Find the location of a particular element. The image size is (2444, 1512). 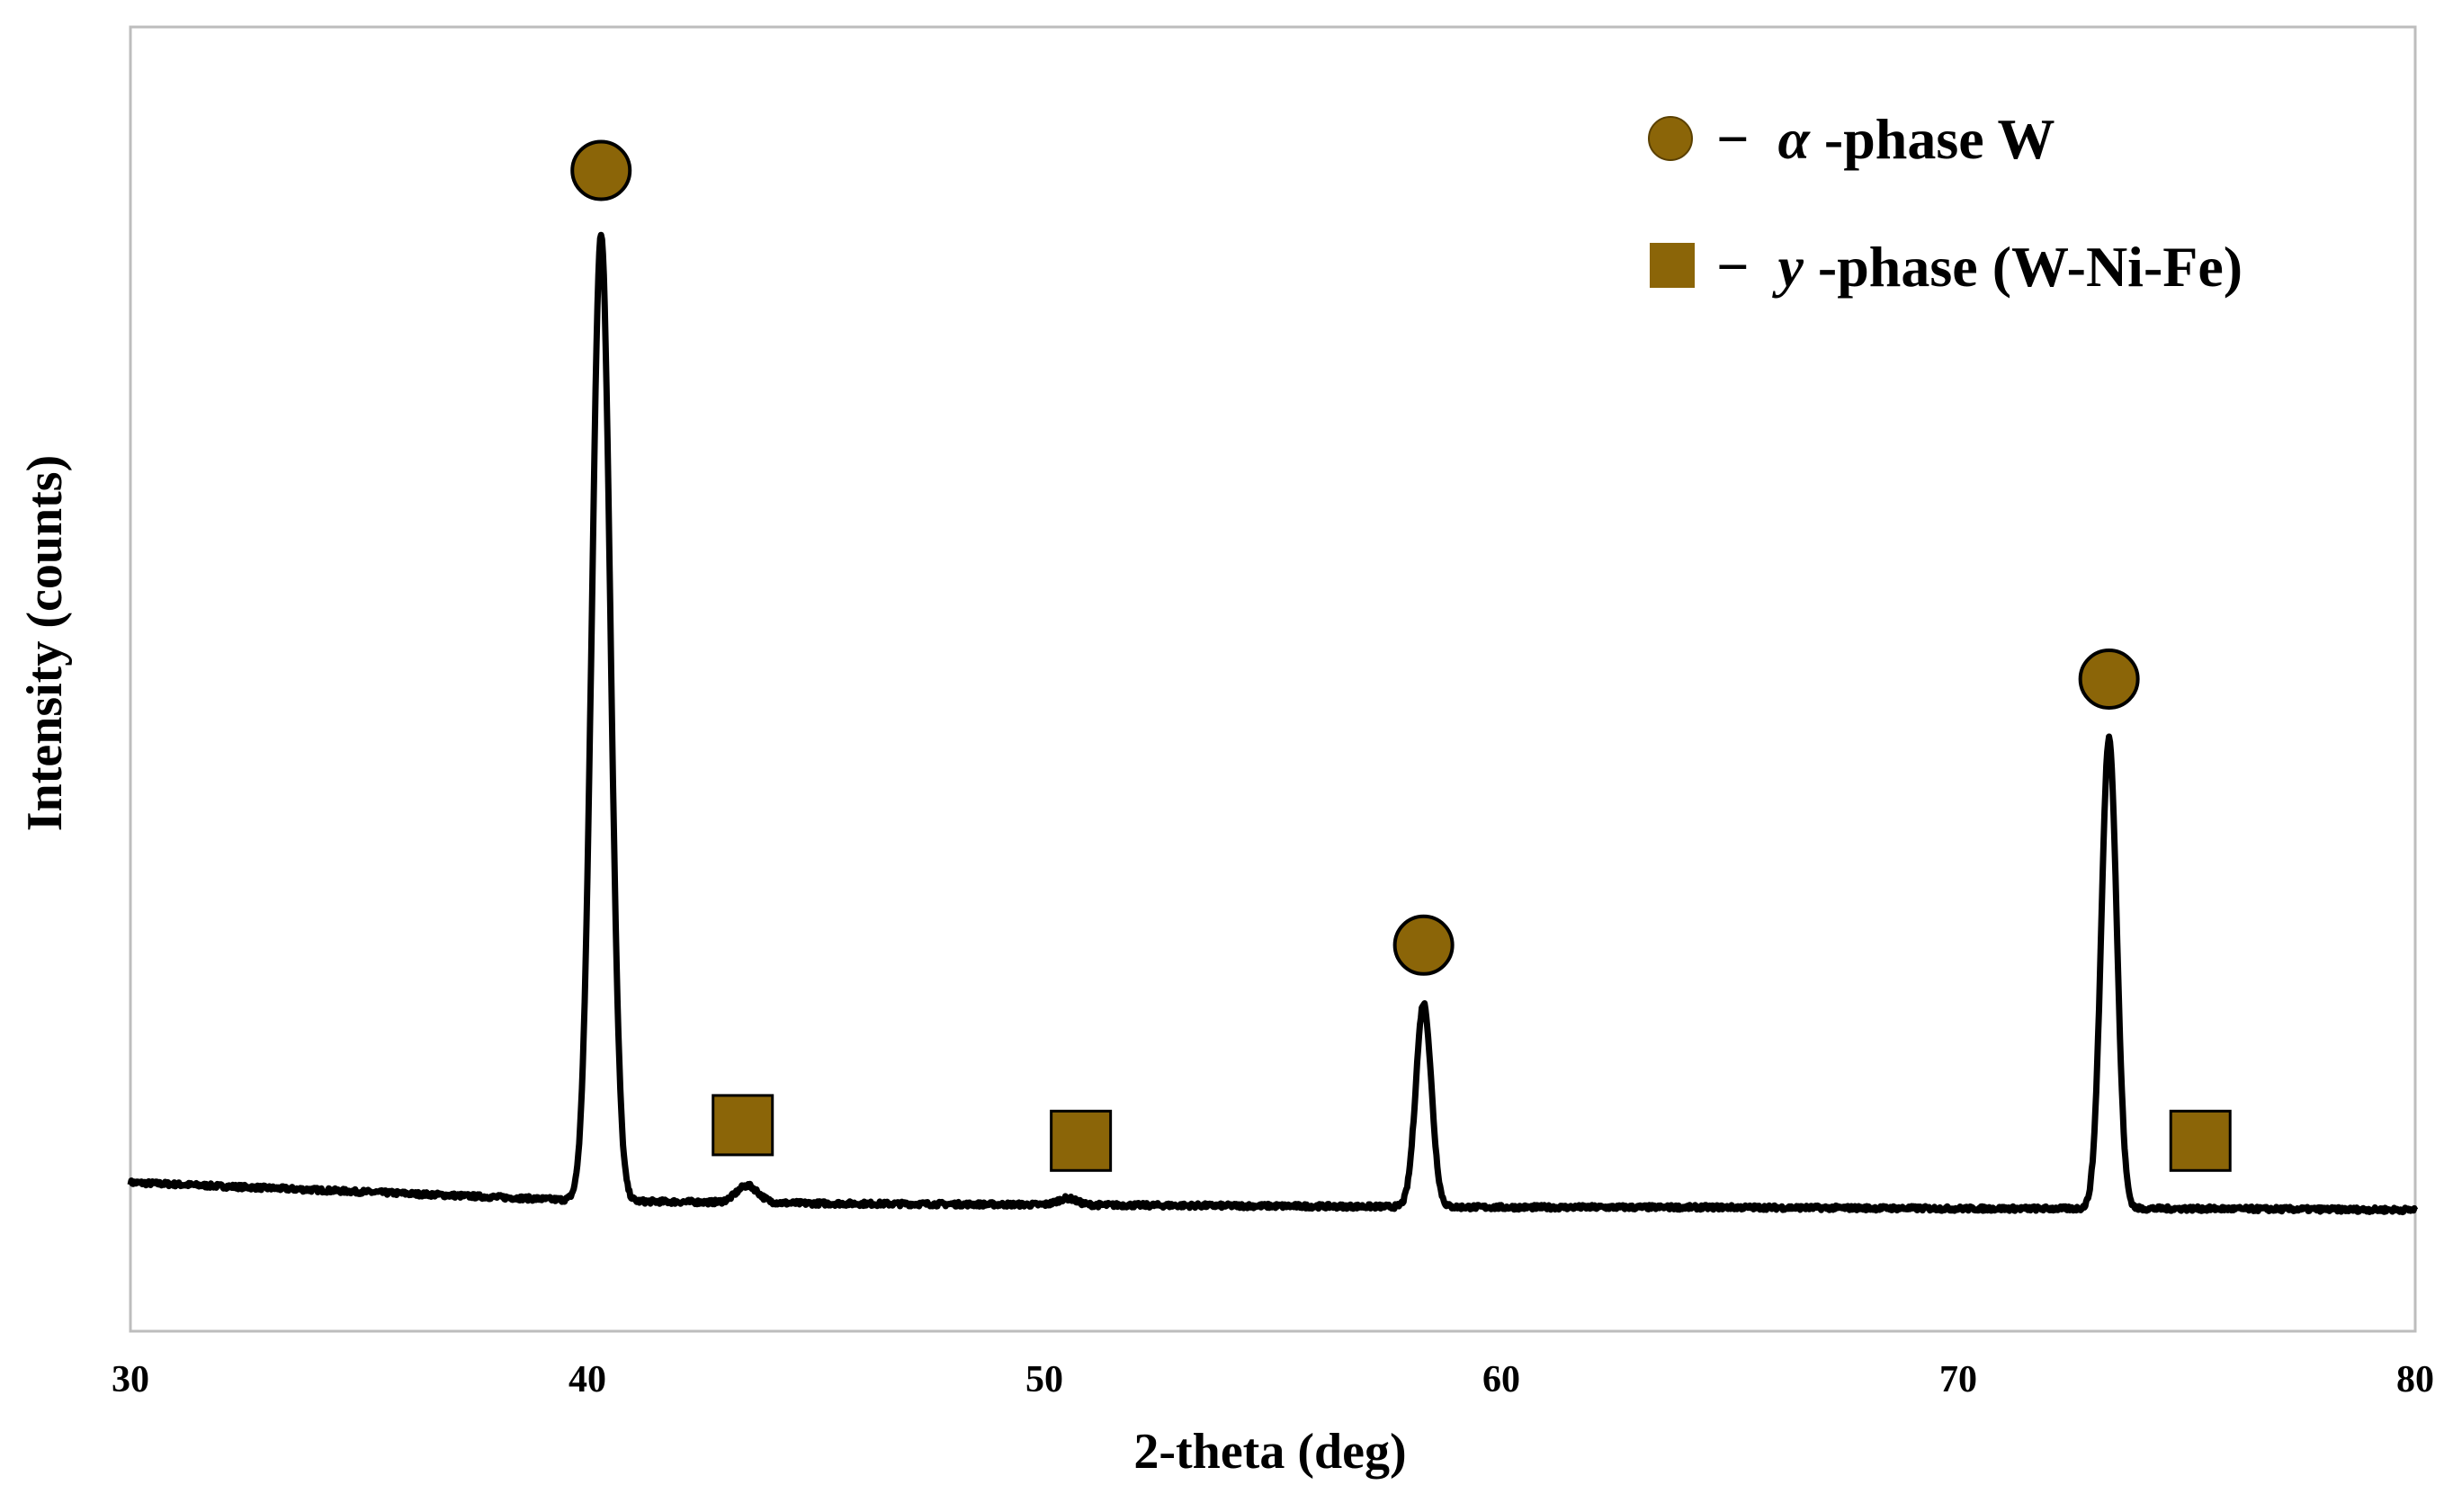

y-axis-label: Intensity (counts) is located at coordinates (45, 643).